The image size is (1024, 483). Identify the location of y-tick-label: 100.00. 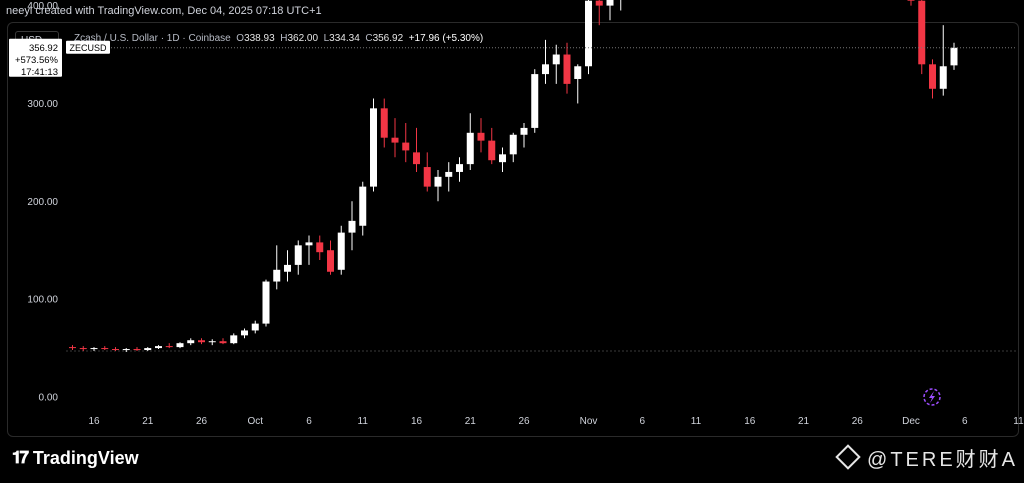
(42, 300).